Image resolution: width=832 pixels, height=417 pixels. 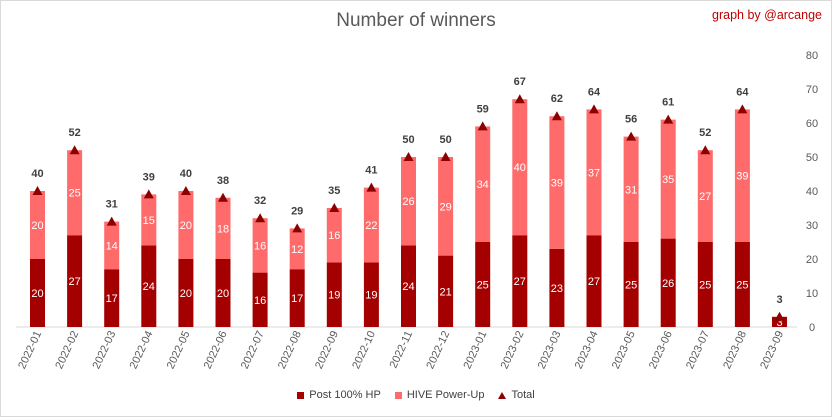 I want to click on data-label-powerup: 16, so click(x=260, y=246).